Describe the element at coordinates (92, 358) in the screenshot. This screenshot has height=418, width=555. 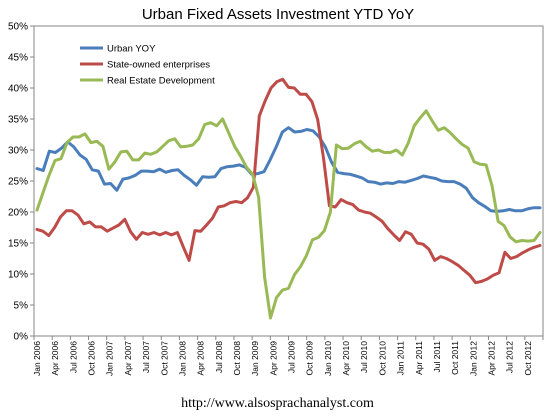
I see `x-tick-label: Oct 2006` at that location.